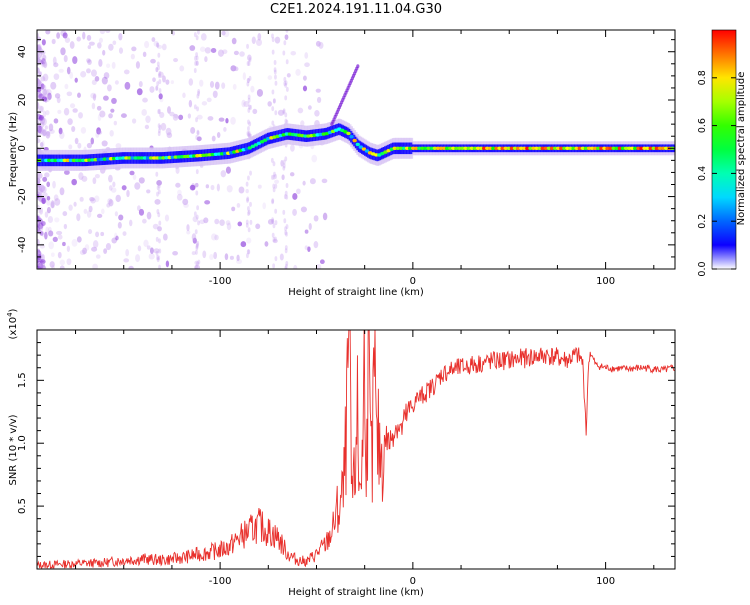 The width and height of the screenshot is (750, 605). What do you see at coordinates (353, 138) in the screenshot?
I see `ridge-base` at bounding box center [353, 138].